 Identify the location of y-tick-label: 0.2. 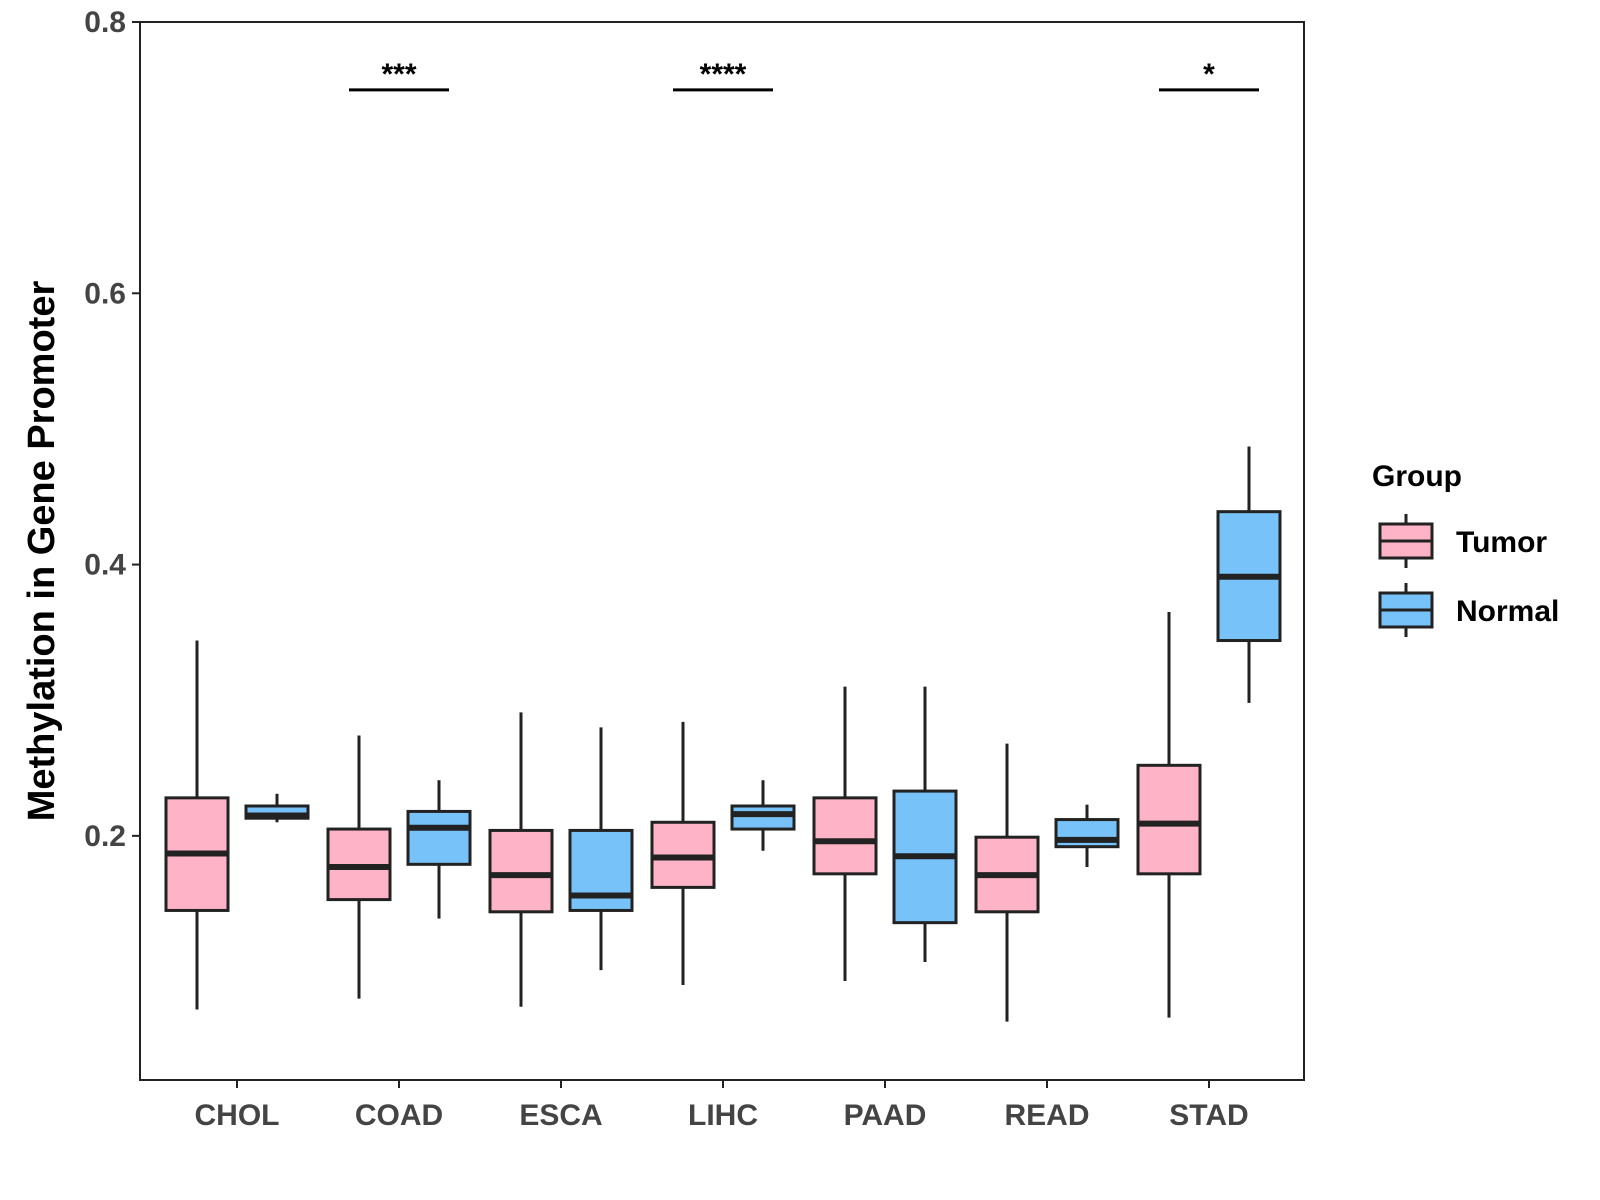
(105, 836).